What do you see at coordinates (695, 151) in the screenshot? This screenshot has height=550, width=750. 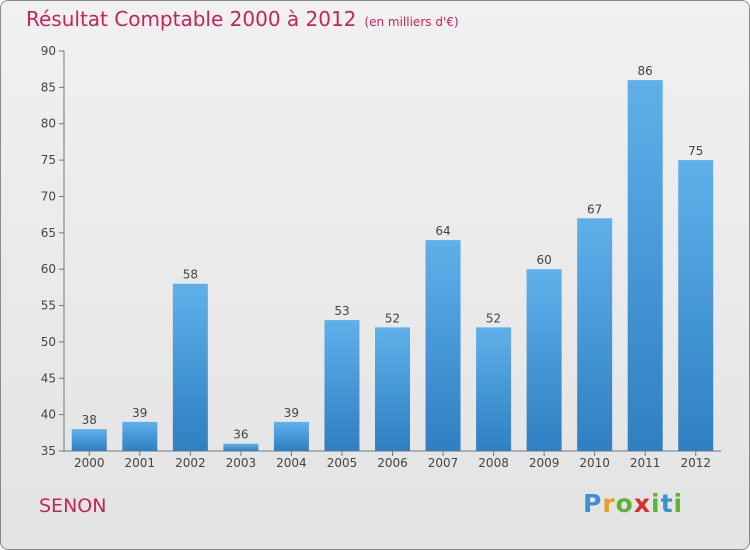 I see `bar-value-label: 75` at bounding box center [695, 151].